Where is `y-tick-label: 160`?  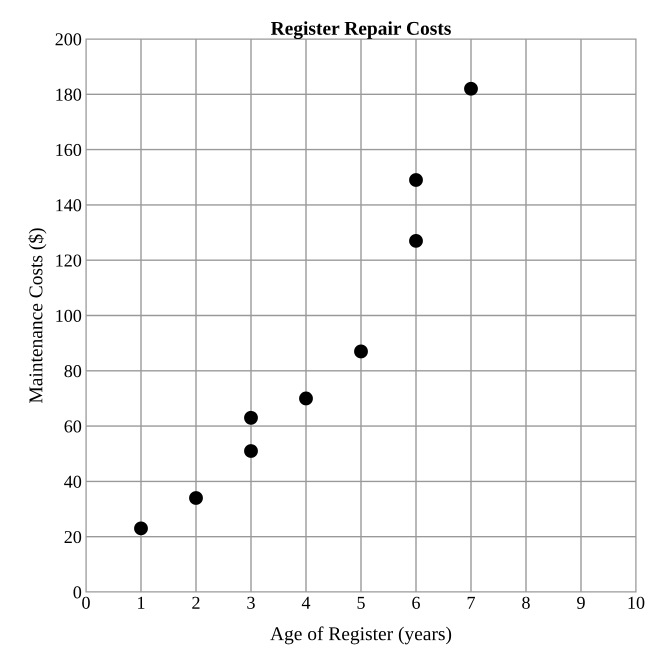
y-tick-label: 160 is located at coordinates (69, 150).